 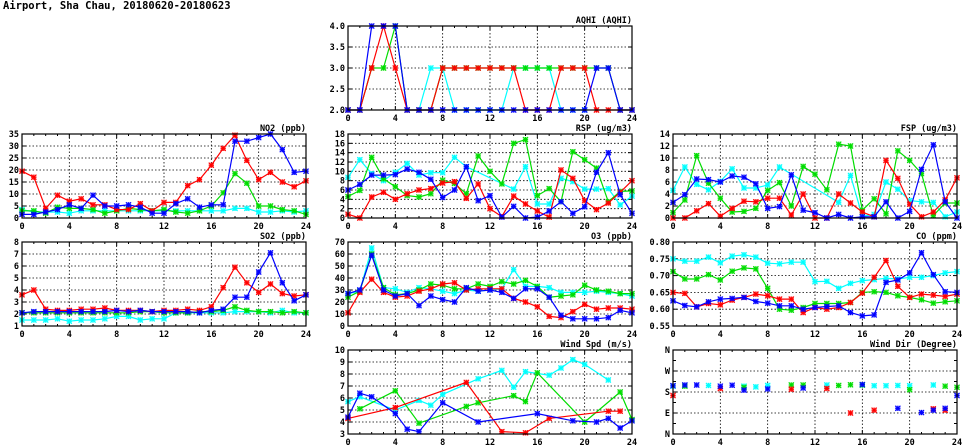 I want to click on y-tick-label: 7, so click(x=16, y=255).